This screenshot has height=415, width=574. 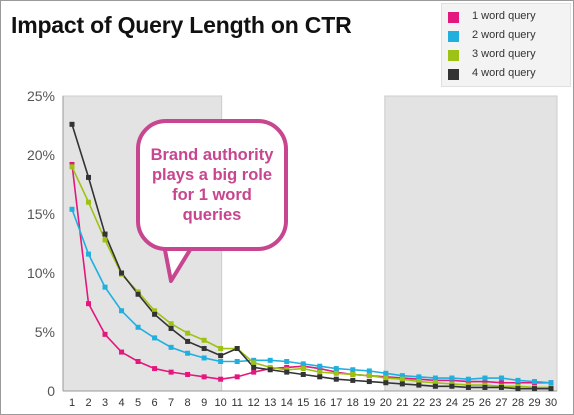 What do you see at coordinates (509, 56) in the screenshot?
I see `legend-item-3-word: 3 word query` at bounding box center [509, 56].